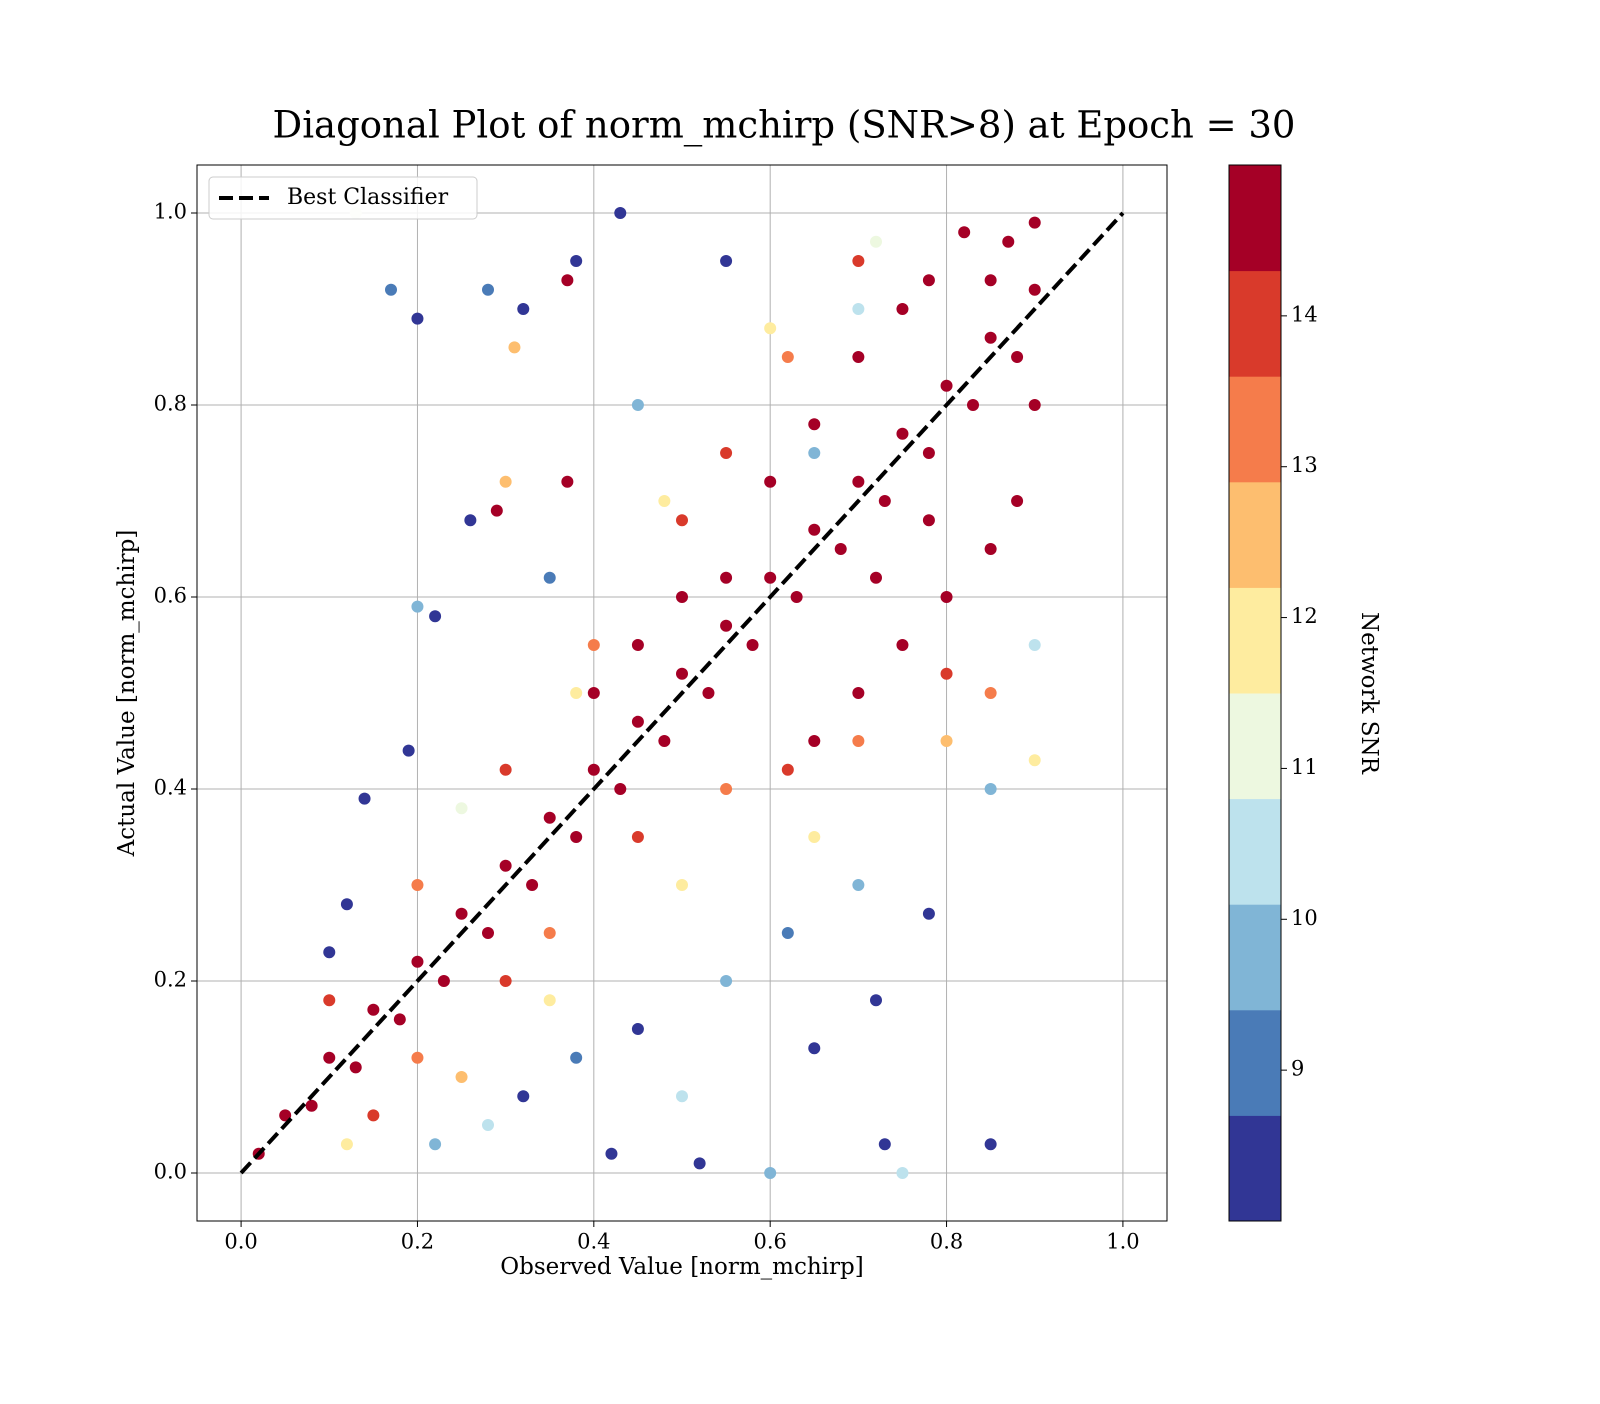 This screenshot has height=1404, width=1600. I want to click on x-axis-label: Observed Value [norm_mchirp], so click(681, 1267).